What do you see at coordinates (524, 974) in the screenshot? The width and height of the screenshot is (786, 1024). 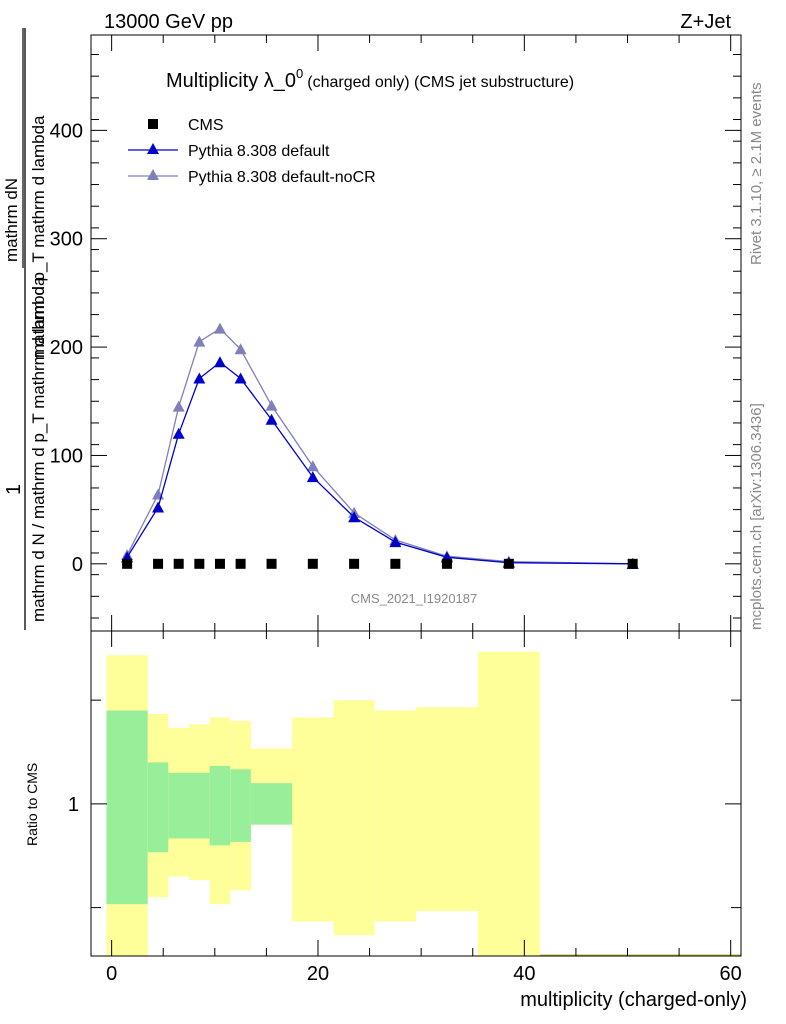 I see `x-tick-label: 40` at bounding box center [524, 974].